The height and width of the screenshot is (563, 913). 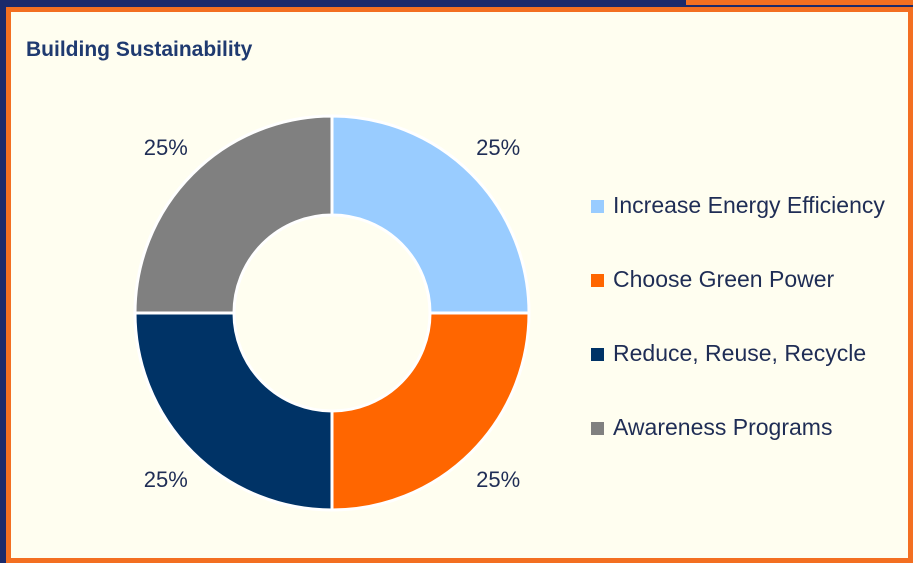 What do you see at coordinates (799, 2) in the screenshot?
I see `top-bar-accent` at bounding box center [799, 2].